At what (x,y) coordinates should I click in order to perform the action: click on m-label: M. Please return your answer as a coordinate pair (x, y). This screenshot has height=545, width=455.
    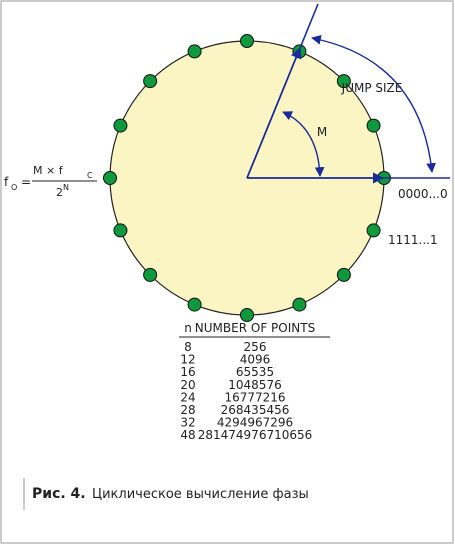
    Looking at the image, I should click on (322, 132).